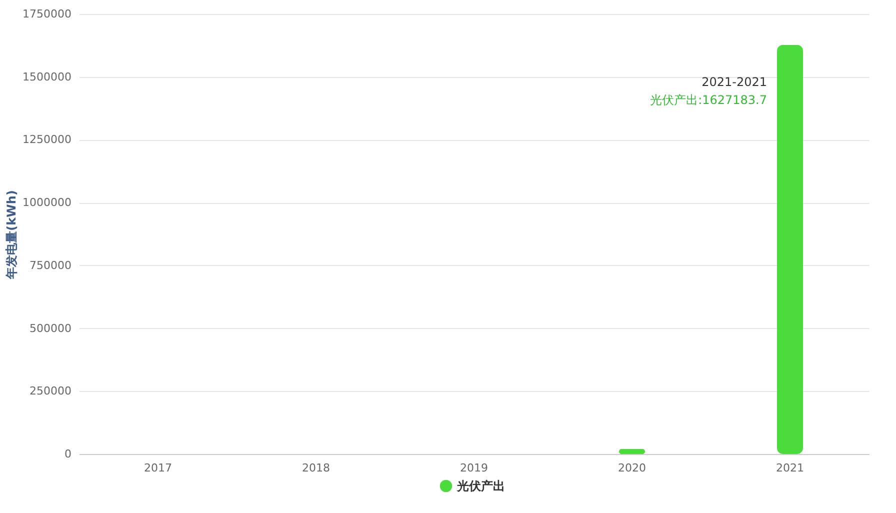 This screenshot has height=513, width=896. I want to click on x-tick-label: 2020, so click(632, 468).